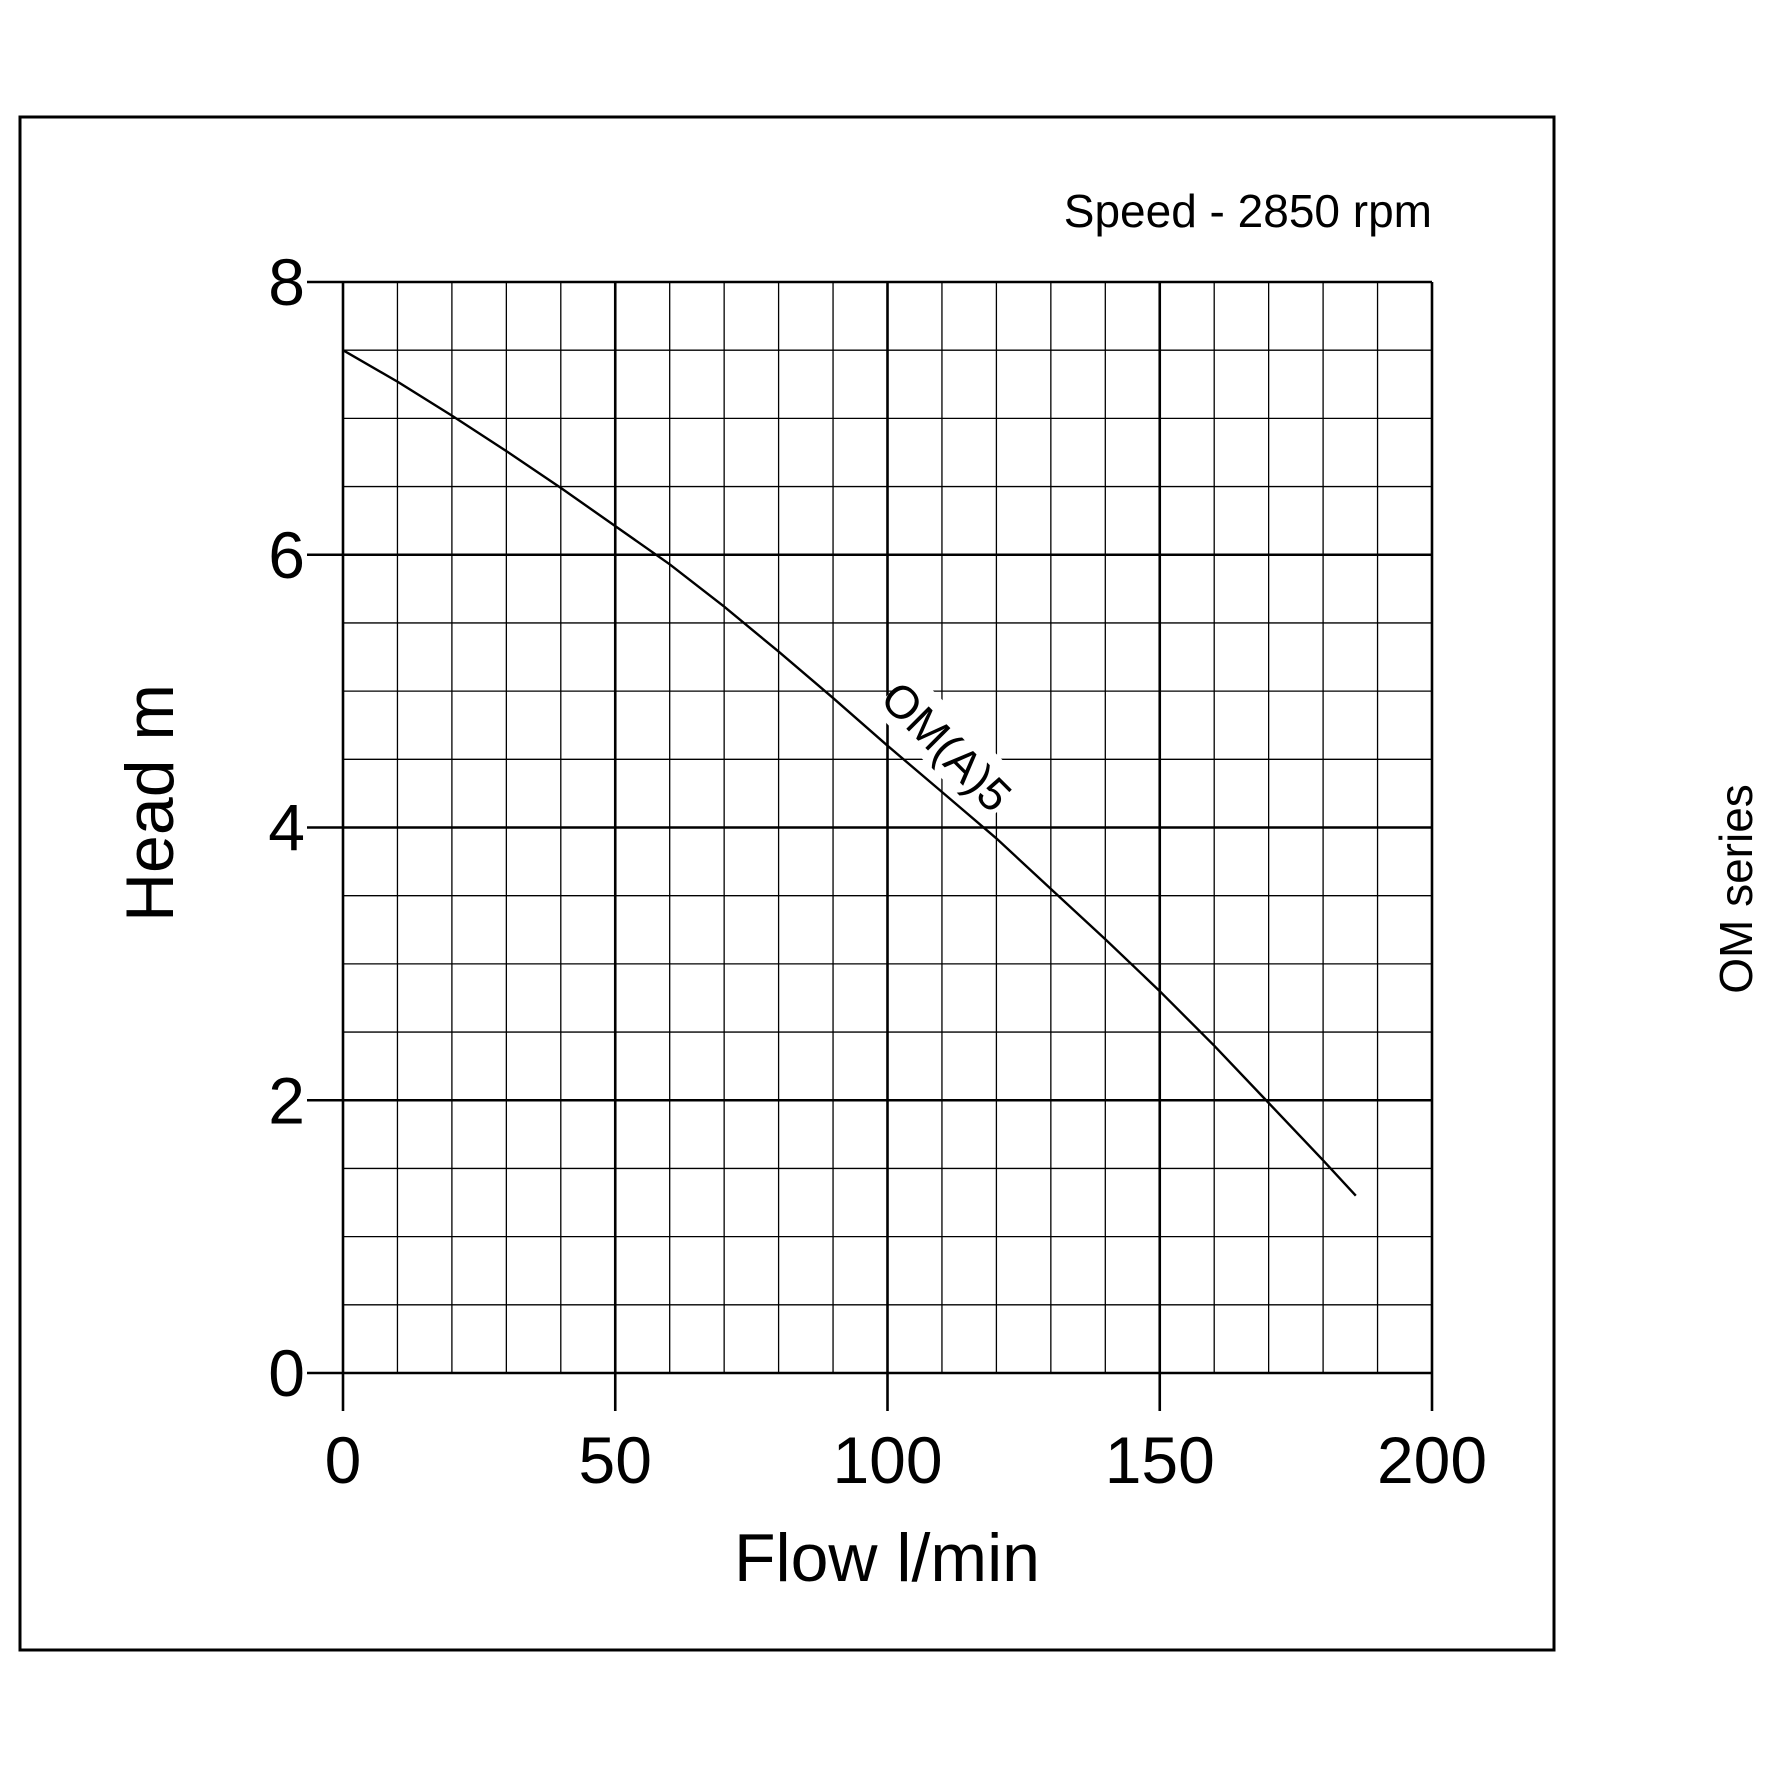 This screenshot has height=1772, width=1772. Describe the element at coordinates (286, 828) in the screenshot. I see `y-tick-label: 4` at that location.